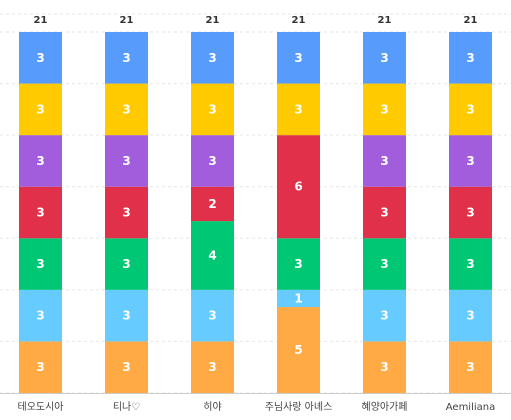  I want to click on total-labels: 21 21 21 21 21 21, so click(256, 20).